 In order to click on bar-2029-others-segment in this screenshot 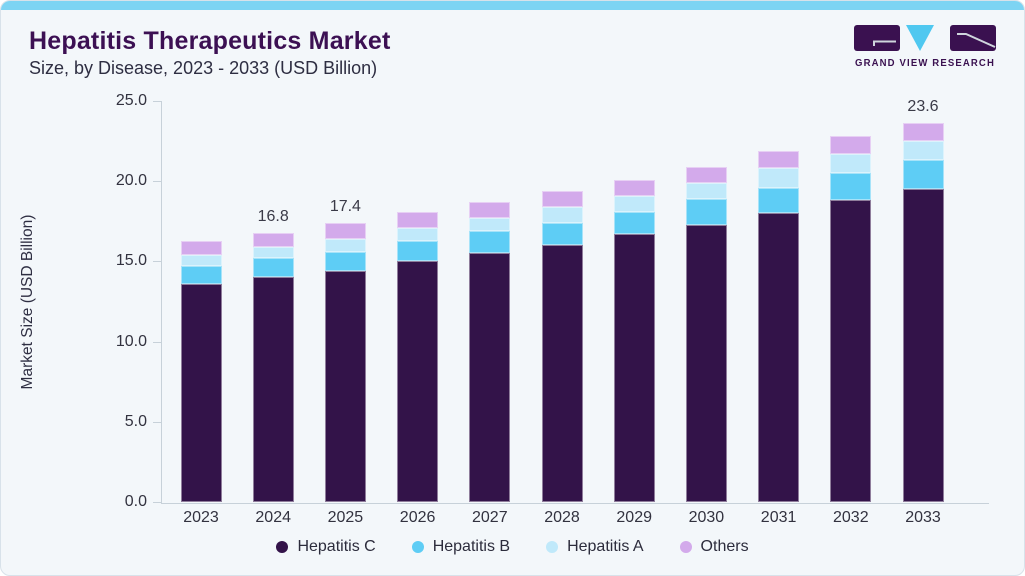, I will do `click(634, 187)`.